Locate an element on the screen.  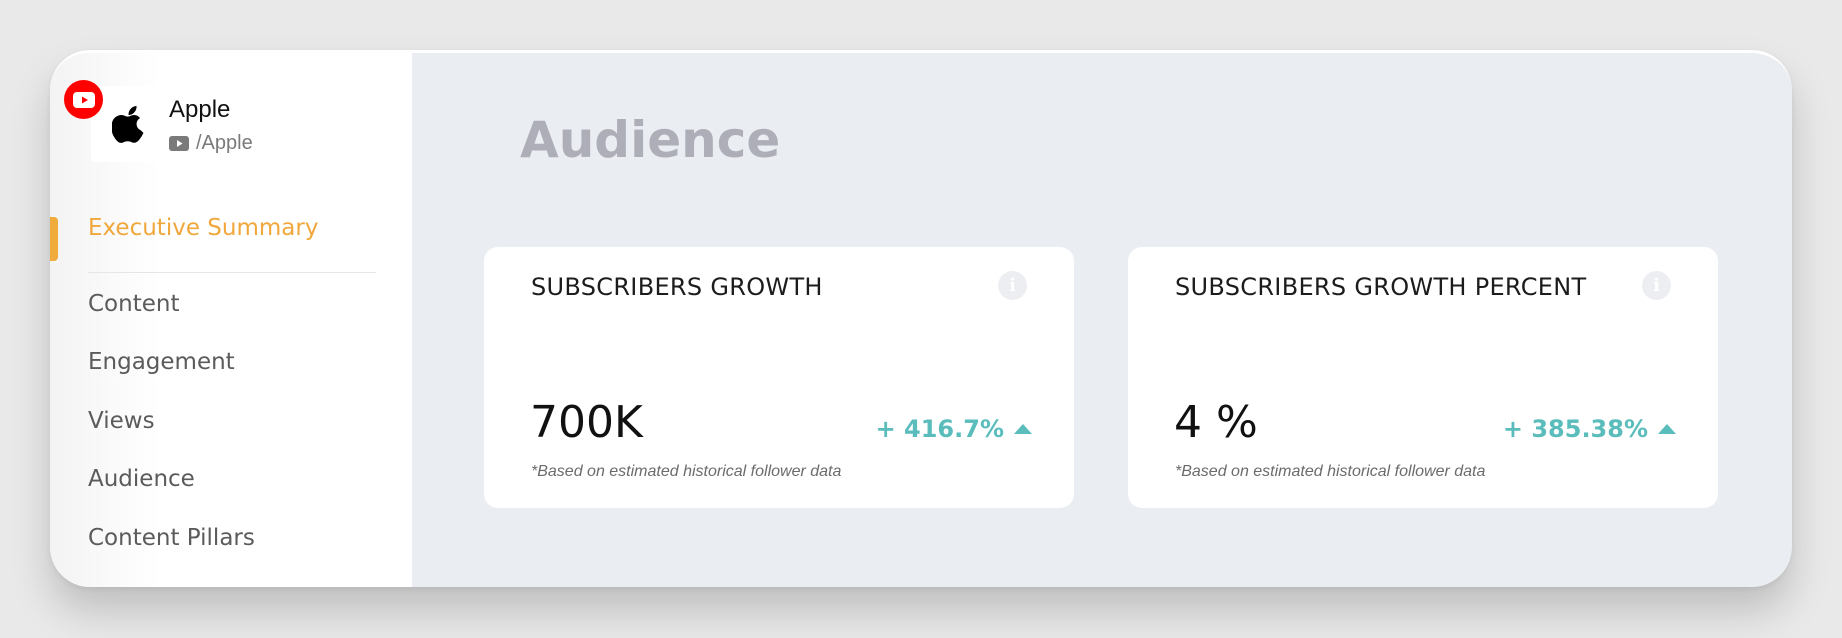
profile-handle-text: /Apple is located at coordinates (224, 143).